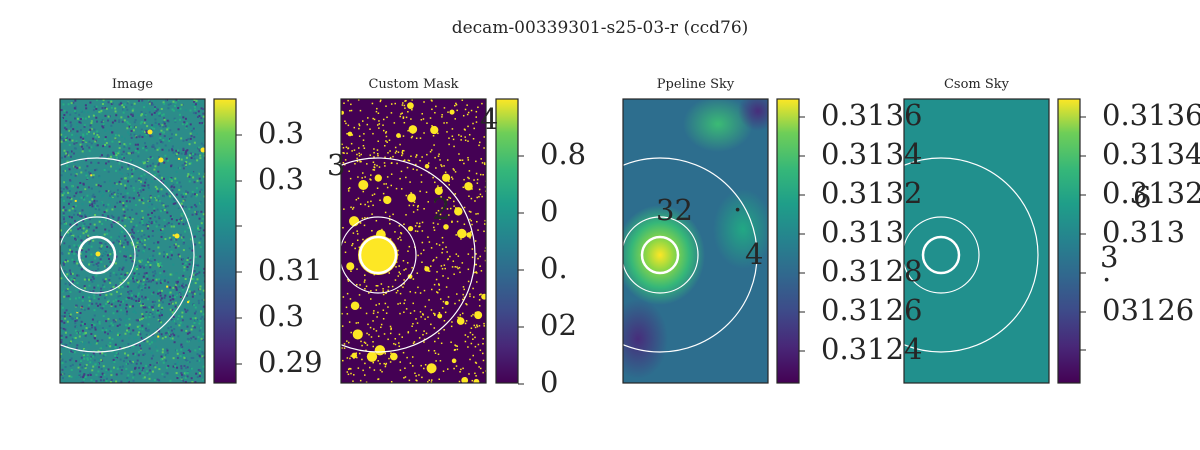  I want to click on mask-blob, so click(412, 198).